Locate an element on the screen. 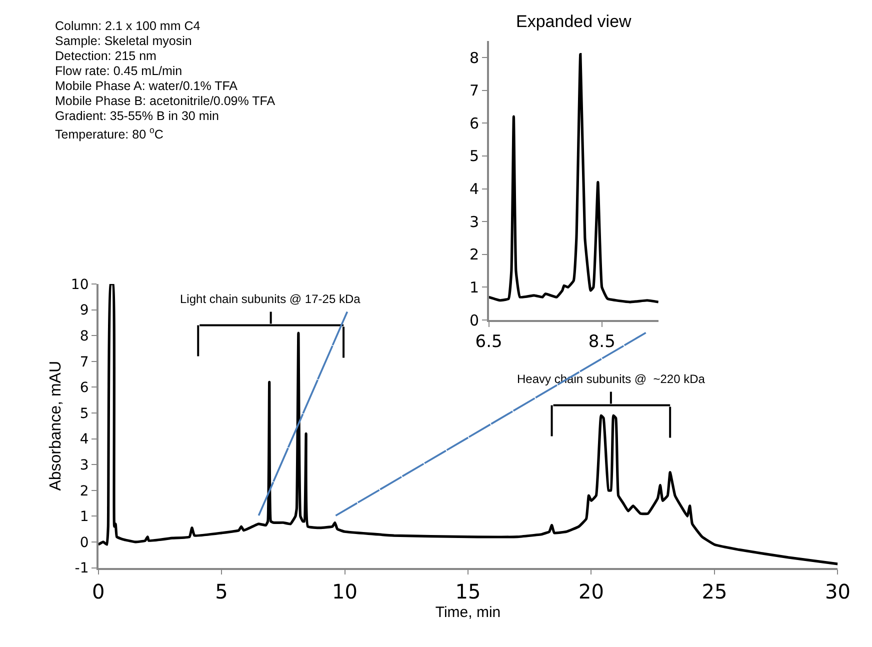 The image size is (872, 647). text: Detection: 215 nm is located at coordinates (105, 56).